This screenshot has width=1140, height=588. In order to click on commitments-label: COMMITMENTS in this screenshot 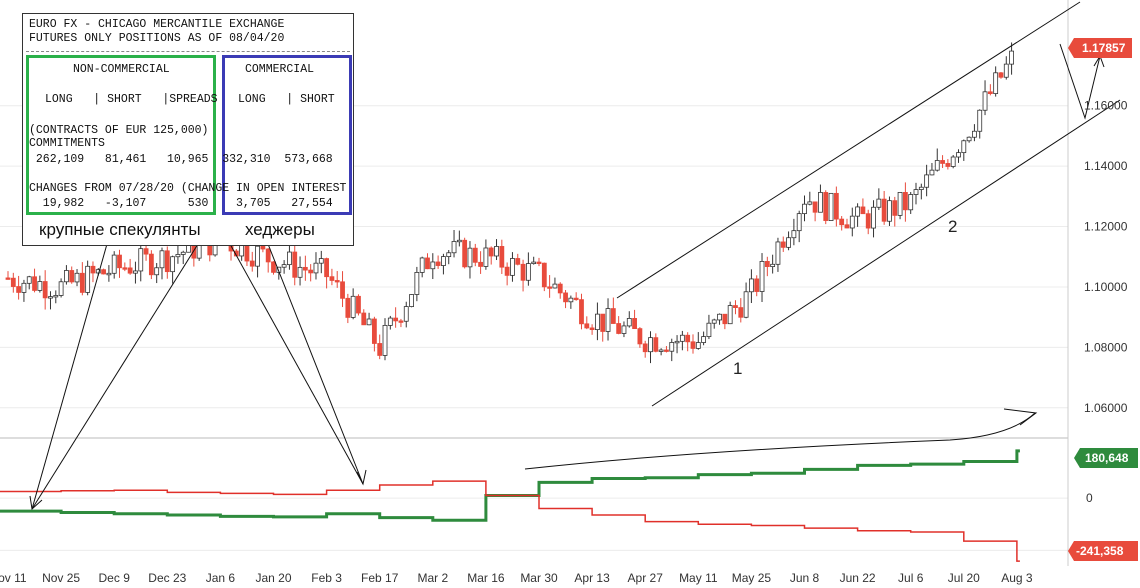, I will do `click(67, 143)`.